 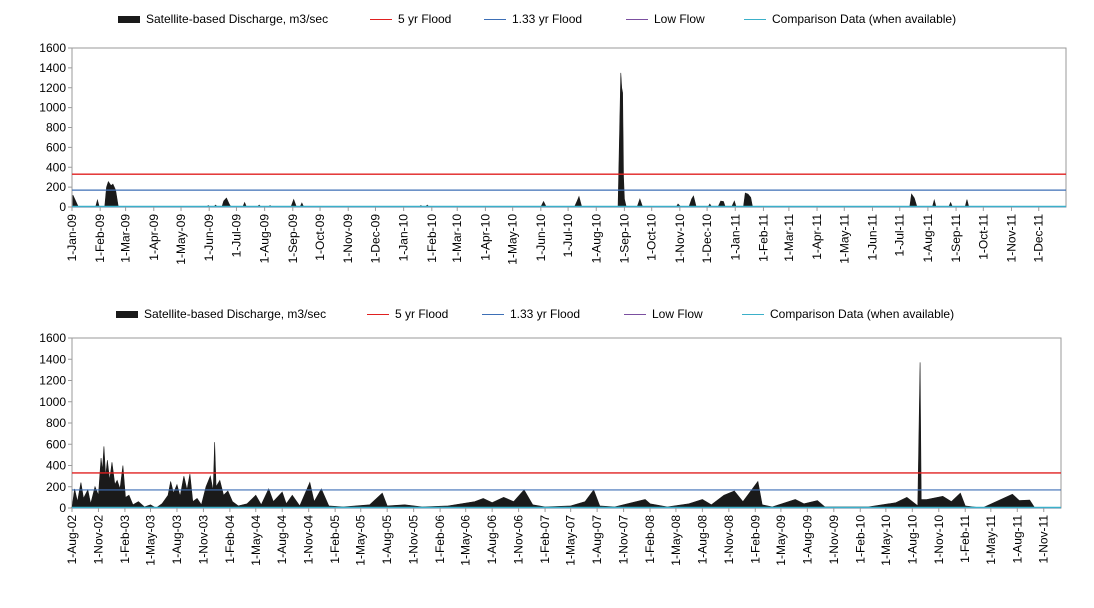 I want to click on x-tick-label: 1-Aug-04, so click(x=282, y=540).